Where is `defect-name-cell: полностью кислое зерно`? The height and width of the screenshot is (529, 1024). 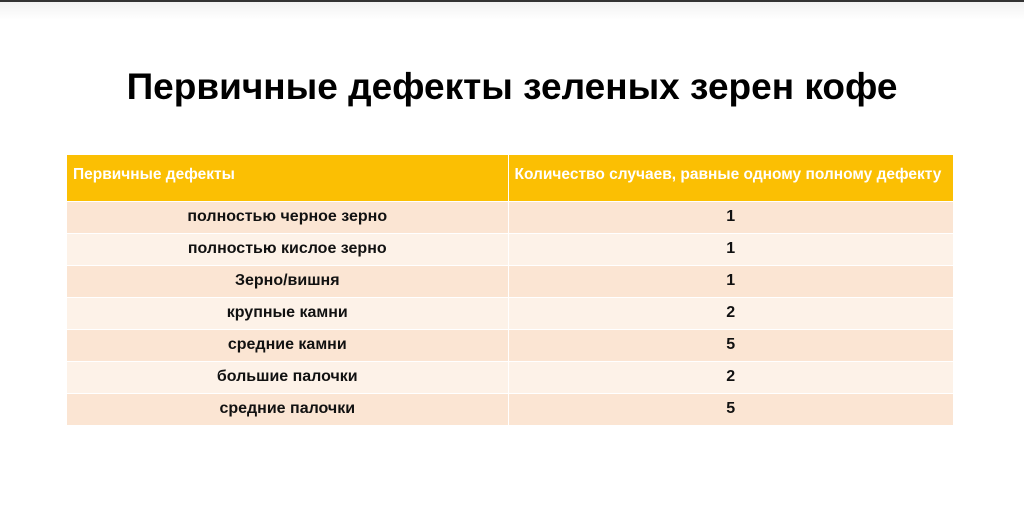 defect-name-cell: полностью кислое зерно is located at coordinates (287, 248).